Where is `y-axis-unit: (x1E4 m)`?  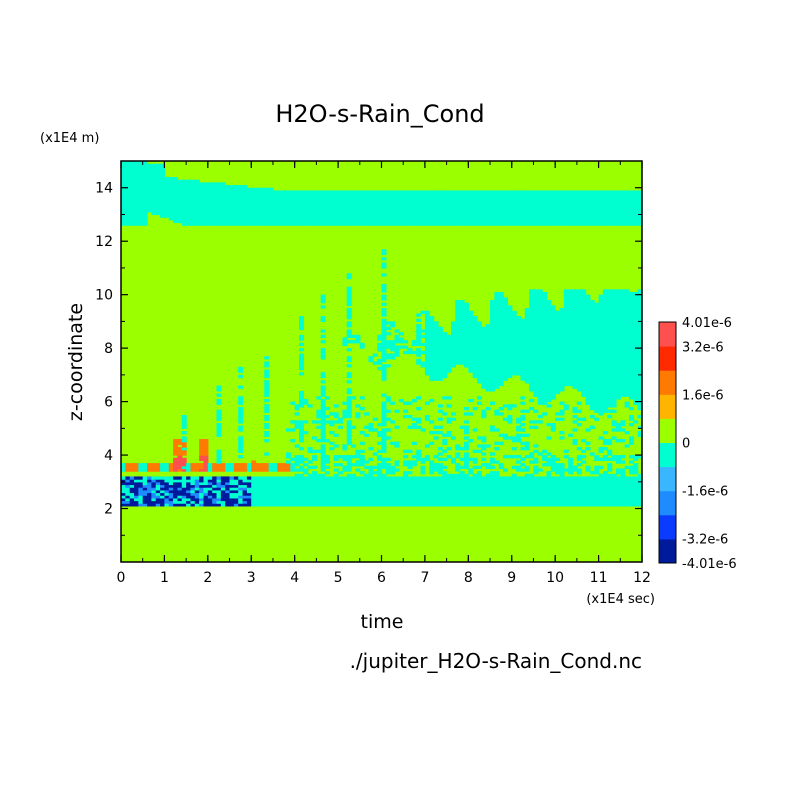
y-axis-unit: (x1E4 m) is located at coordinates (69, 138).